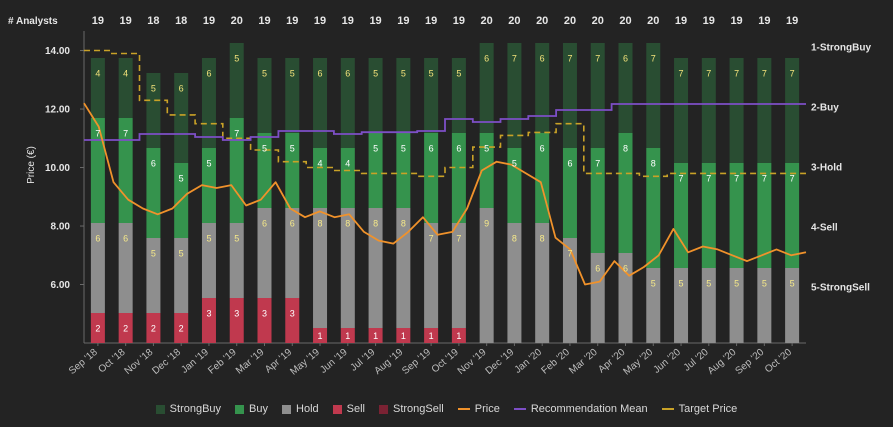  I want to click on legend-item-buy: Buy, so click(251, 409).